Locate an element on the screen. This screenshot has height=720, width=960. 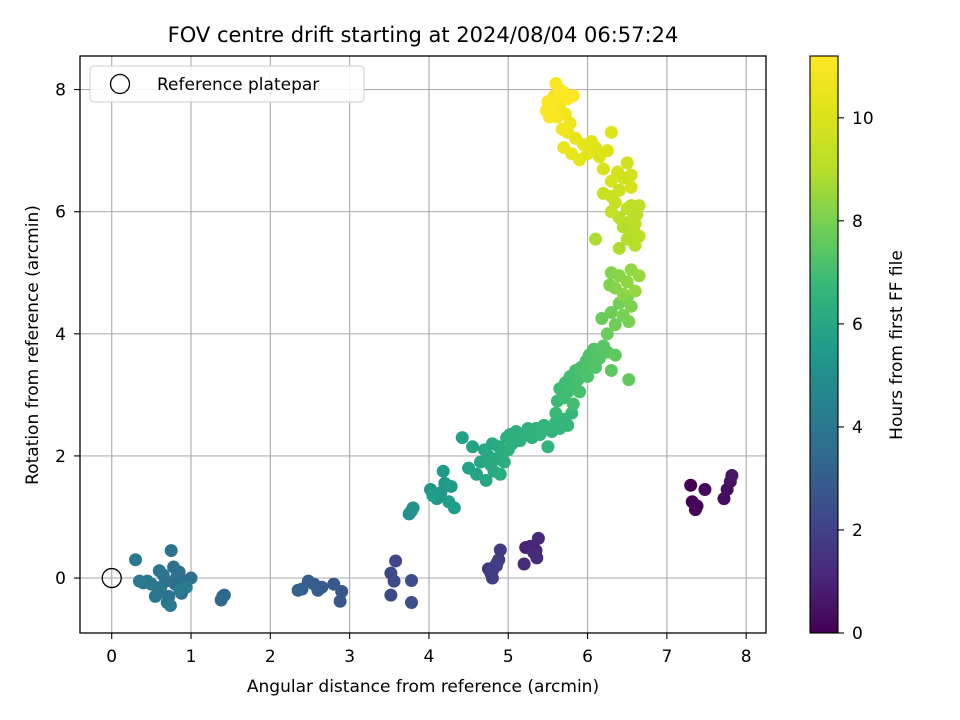
reference-marker is located at coordinates (111, 578).